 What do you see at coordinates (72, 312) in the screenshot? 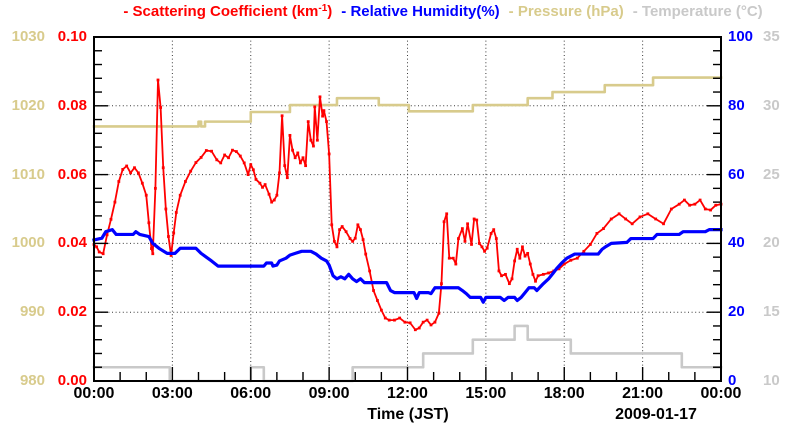
I see `scattering-tick-label: 0.02` at bounding box center [72, 312].